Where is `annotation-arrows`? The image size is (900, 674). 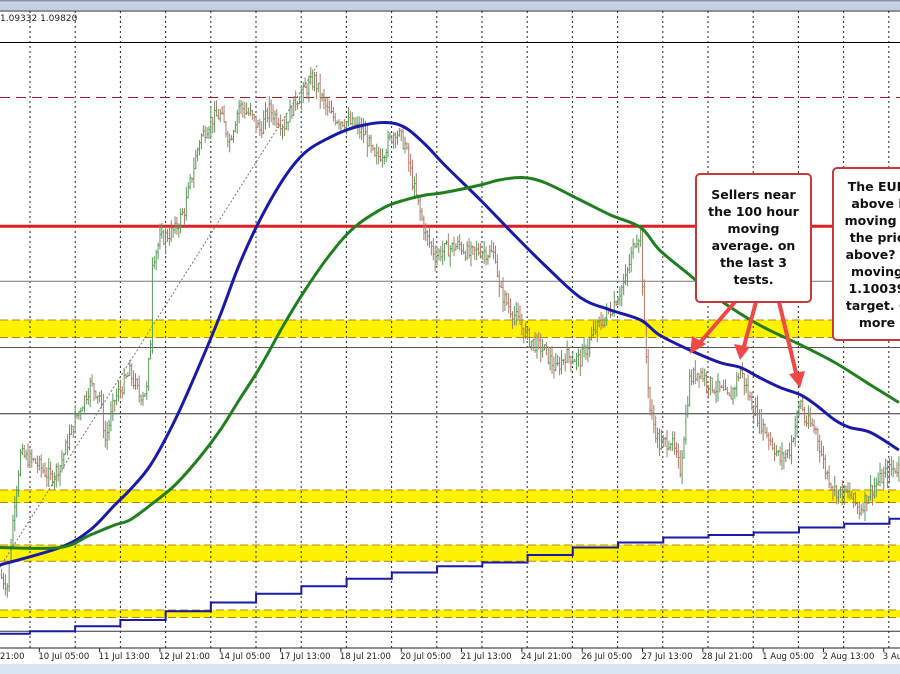
annotation-arrows is located at coordinates (747, 344).